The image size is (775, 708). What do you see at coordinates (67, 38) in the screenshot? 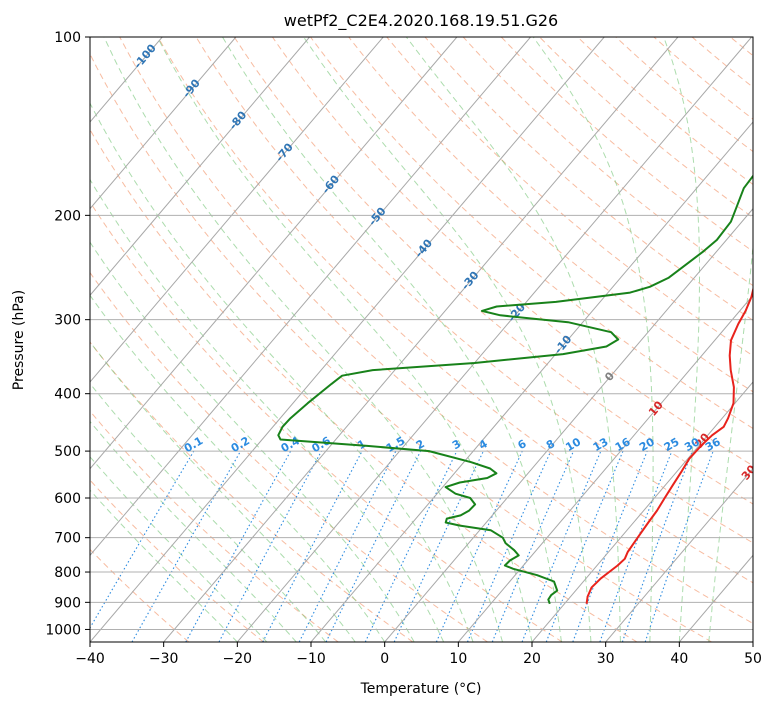
I see `y-tick-label: 100` at bounding box center [67, 38].